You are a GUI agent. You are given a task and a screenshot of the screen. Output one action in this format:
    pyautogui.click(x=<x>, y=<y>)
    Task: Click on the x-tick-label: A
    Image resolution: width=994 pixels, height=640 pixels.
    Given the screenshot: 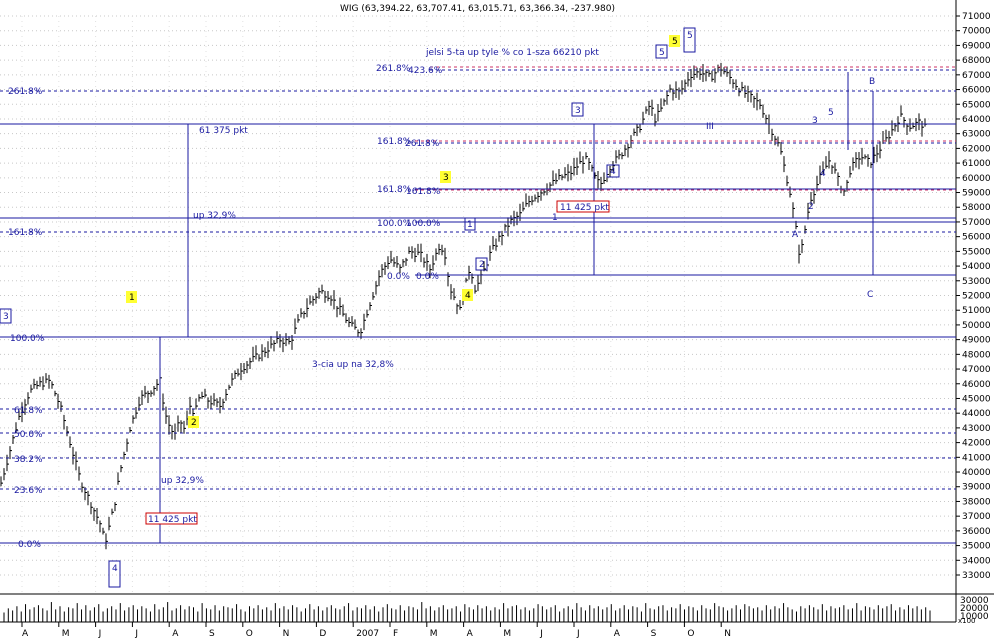 What is the action you would take?
    pyautogui.click(x=617, y=634)
    